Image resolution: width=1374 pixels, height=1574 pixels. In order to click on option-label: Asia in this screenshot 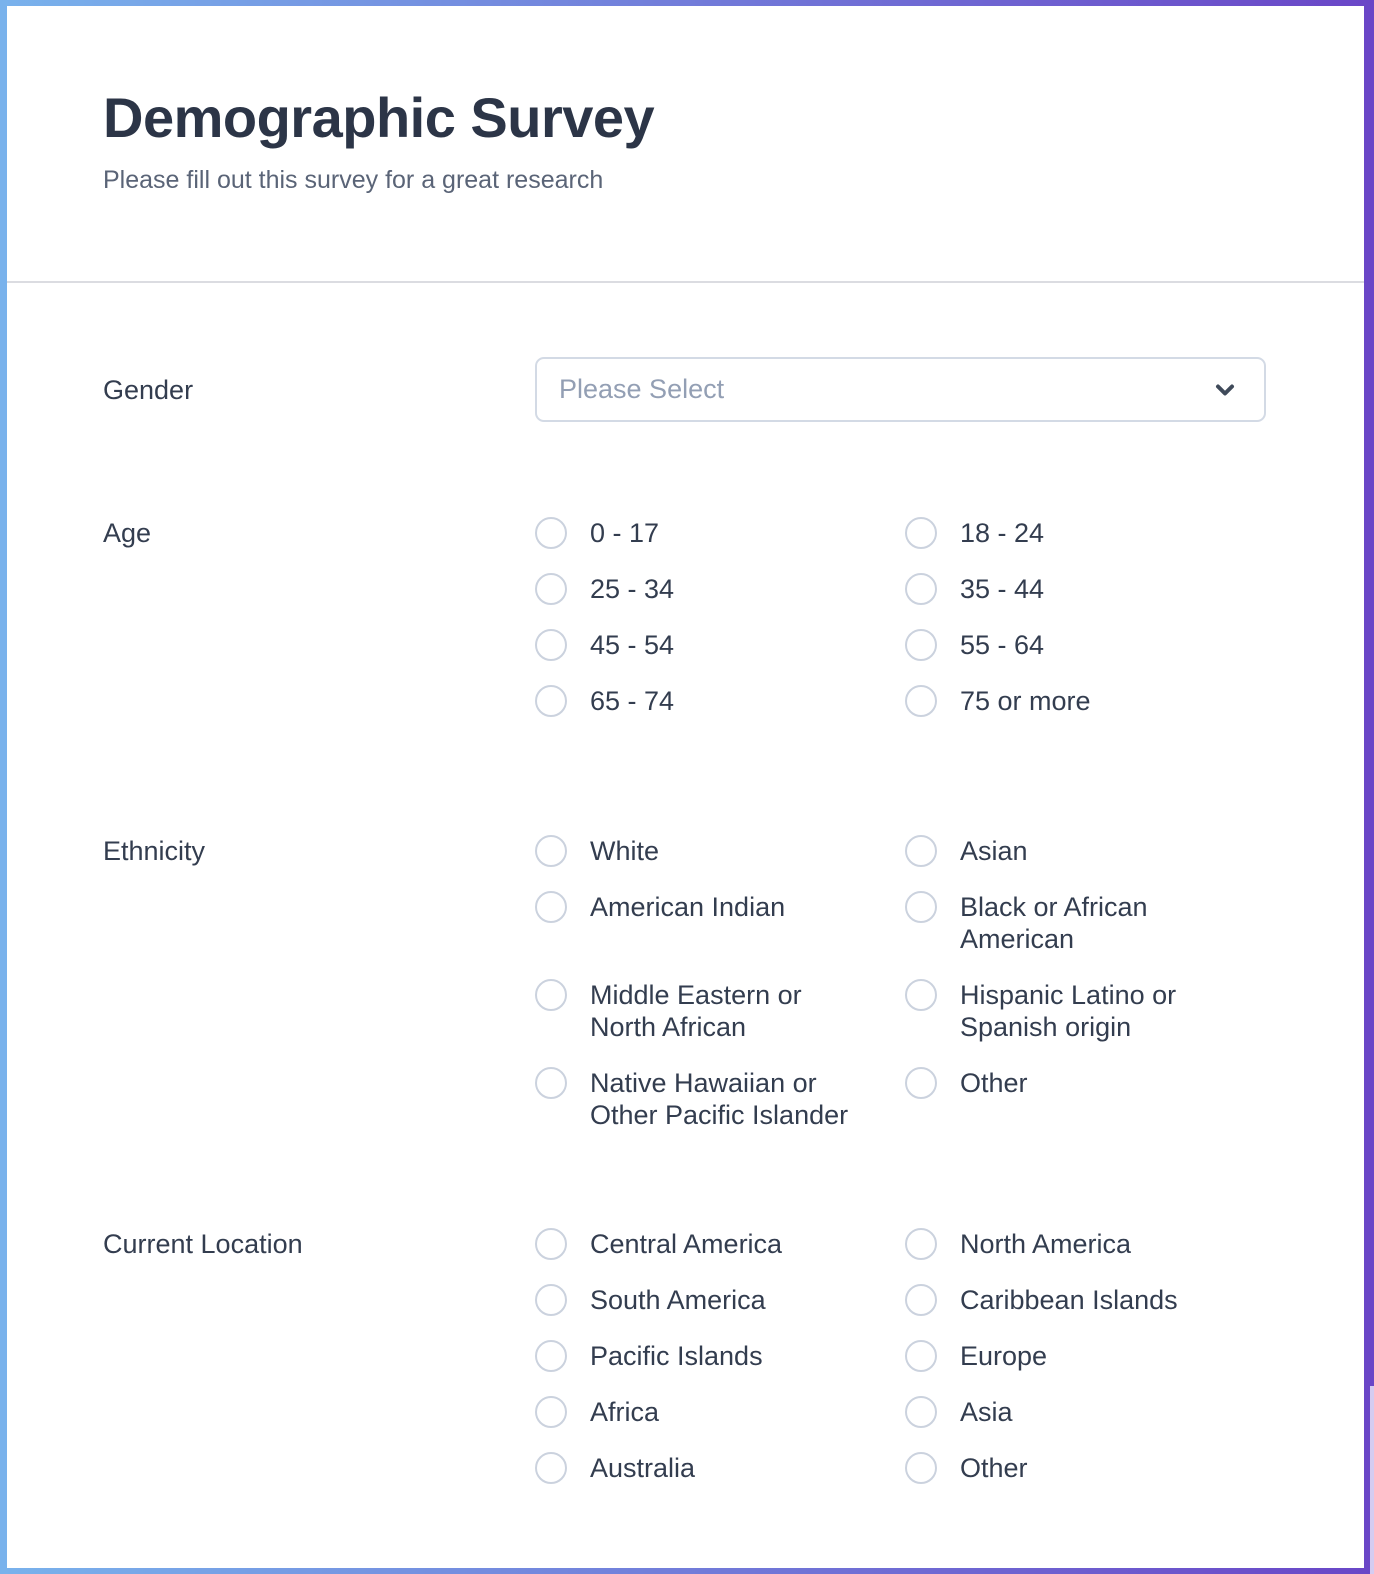, I will do `click(986, 1412)`.